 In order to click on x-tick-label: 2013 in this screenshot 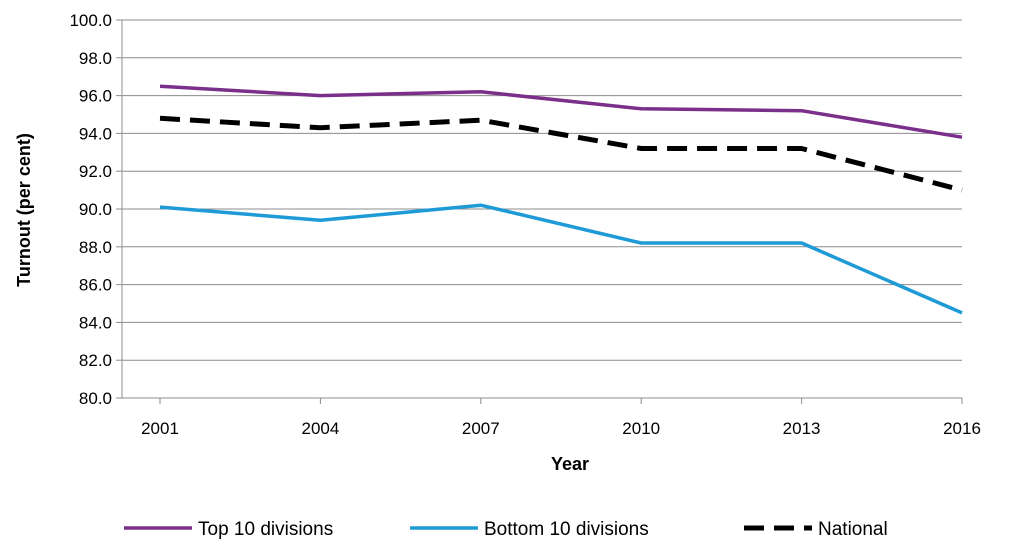, I will do `click(802, 428)`.